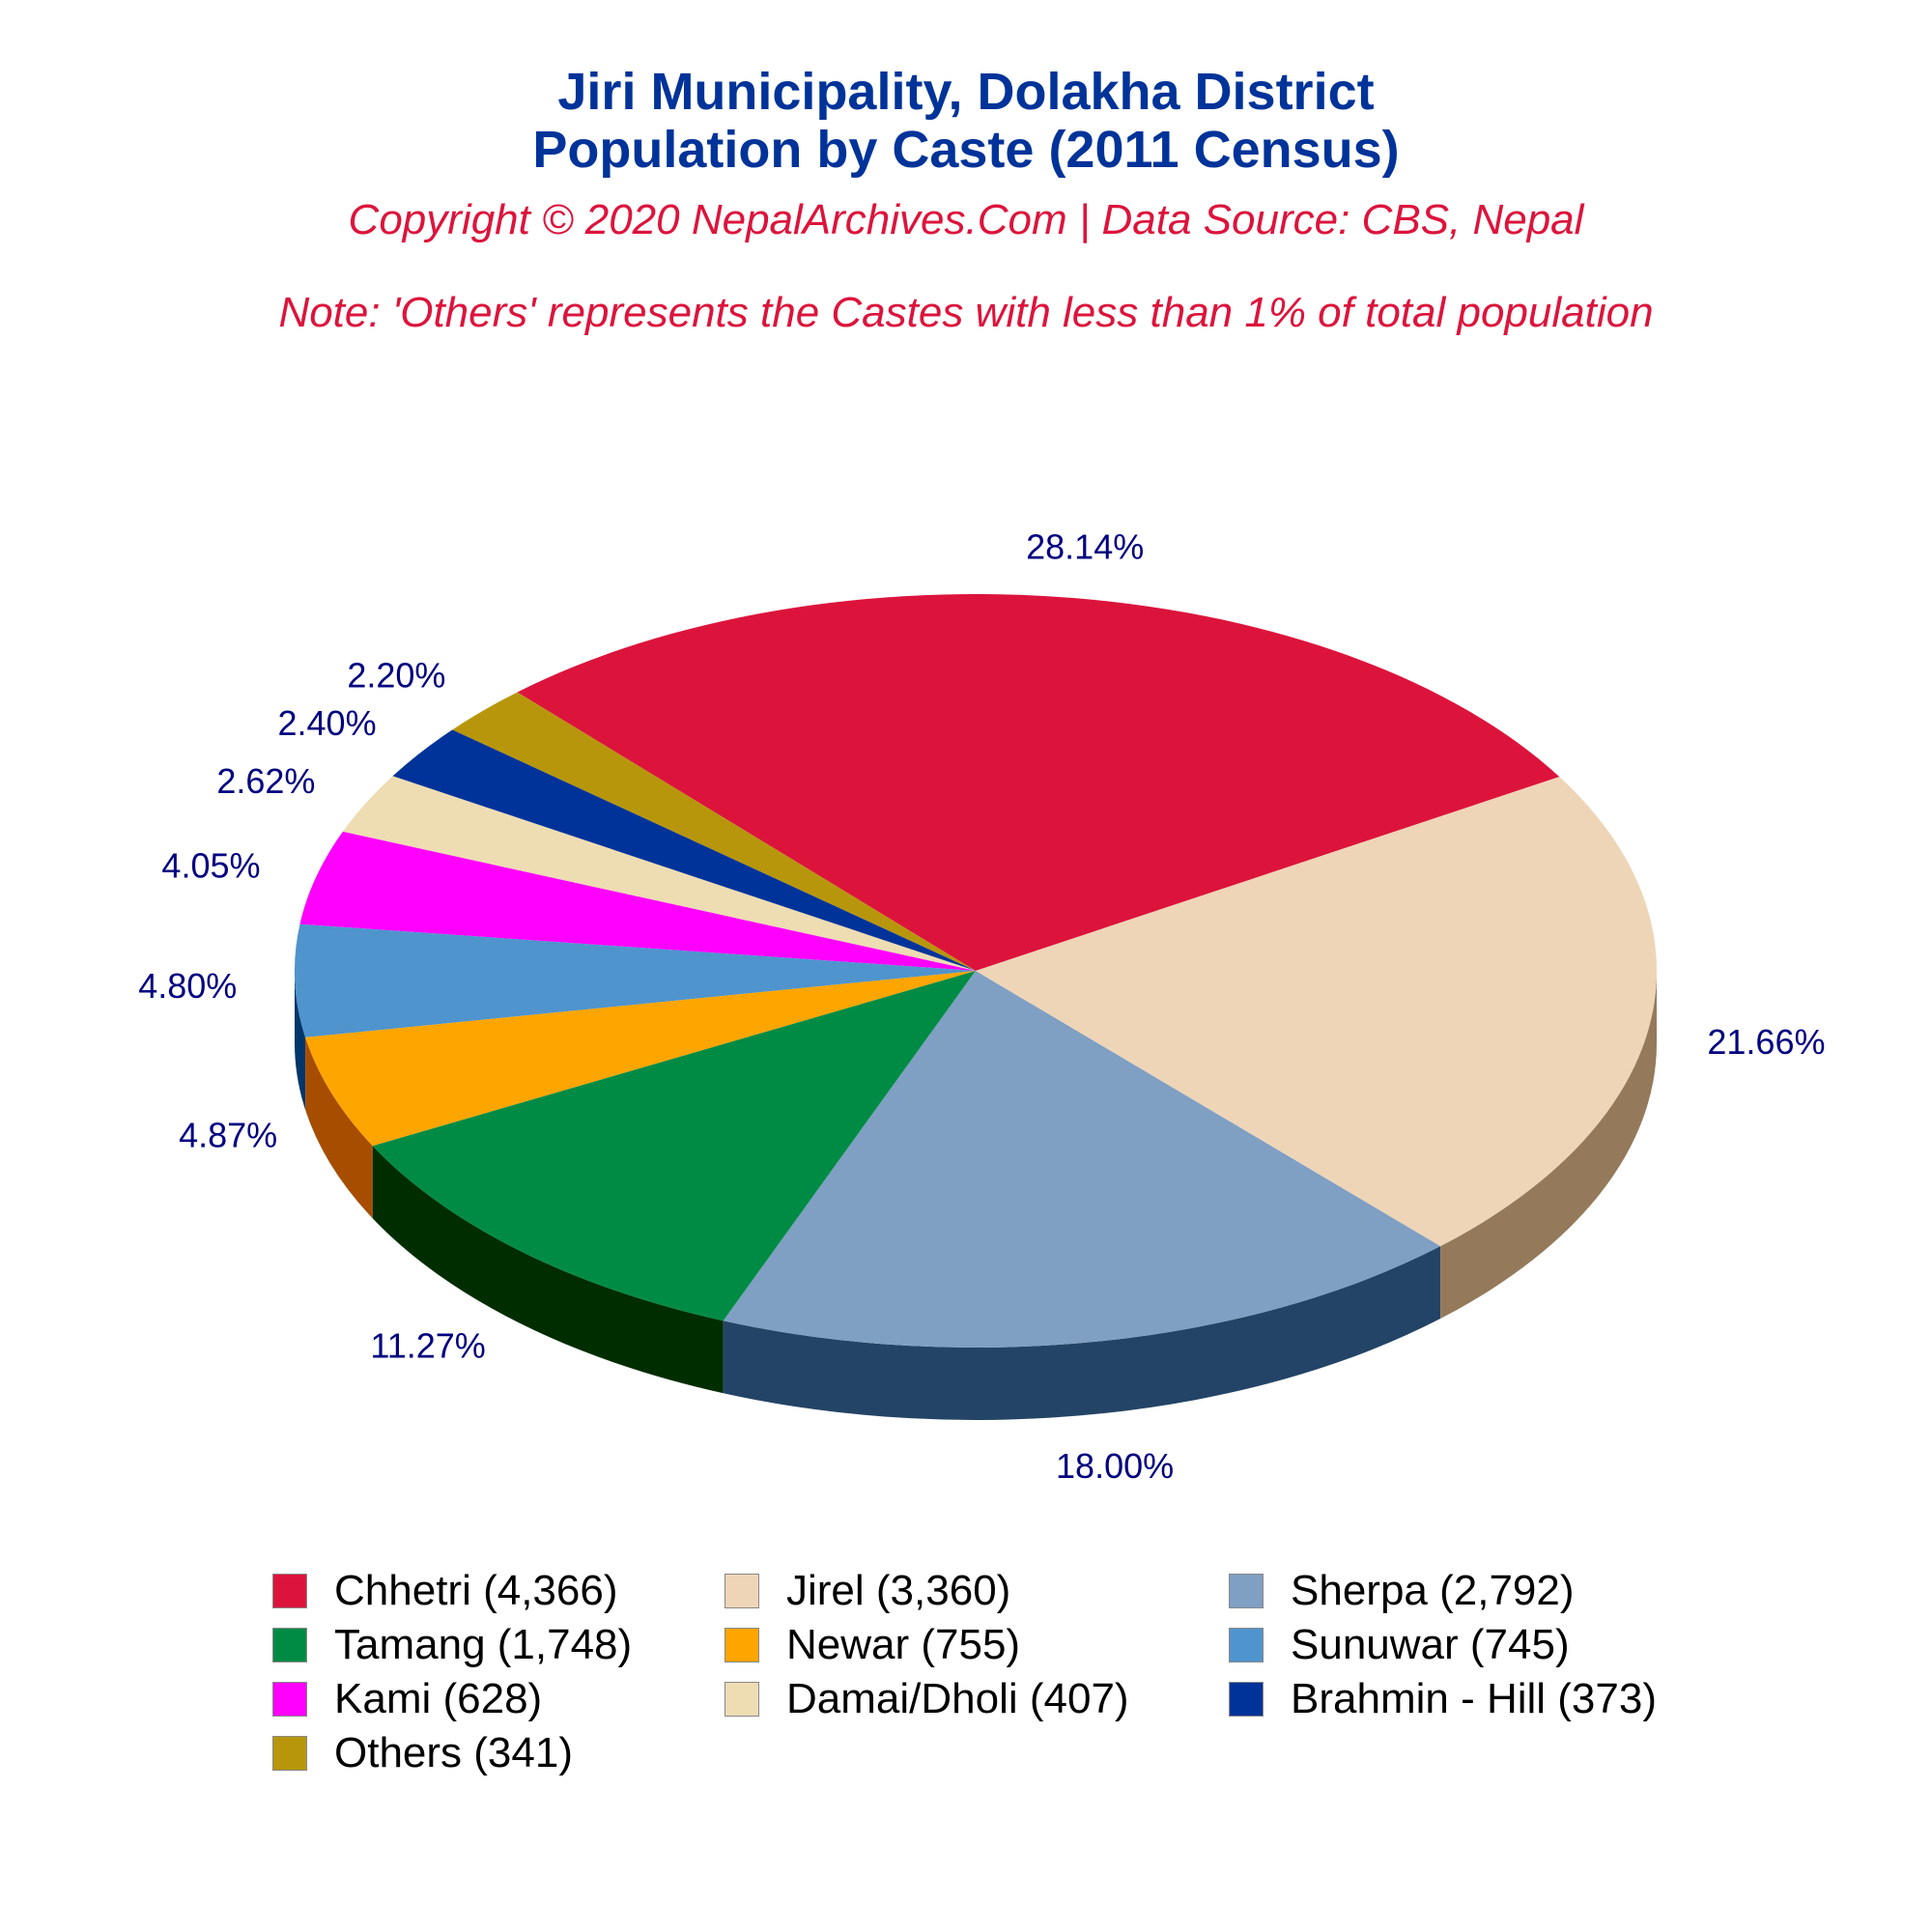  I want to click on legend-item-others: Others (341), so click(422, 1753).